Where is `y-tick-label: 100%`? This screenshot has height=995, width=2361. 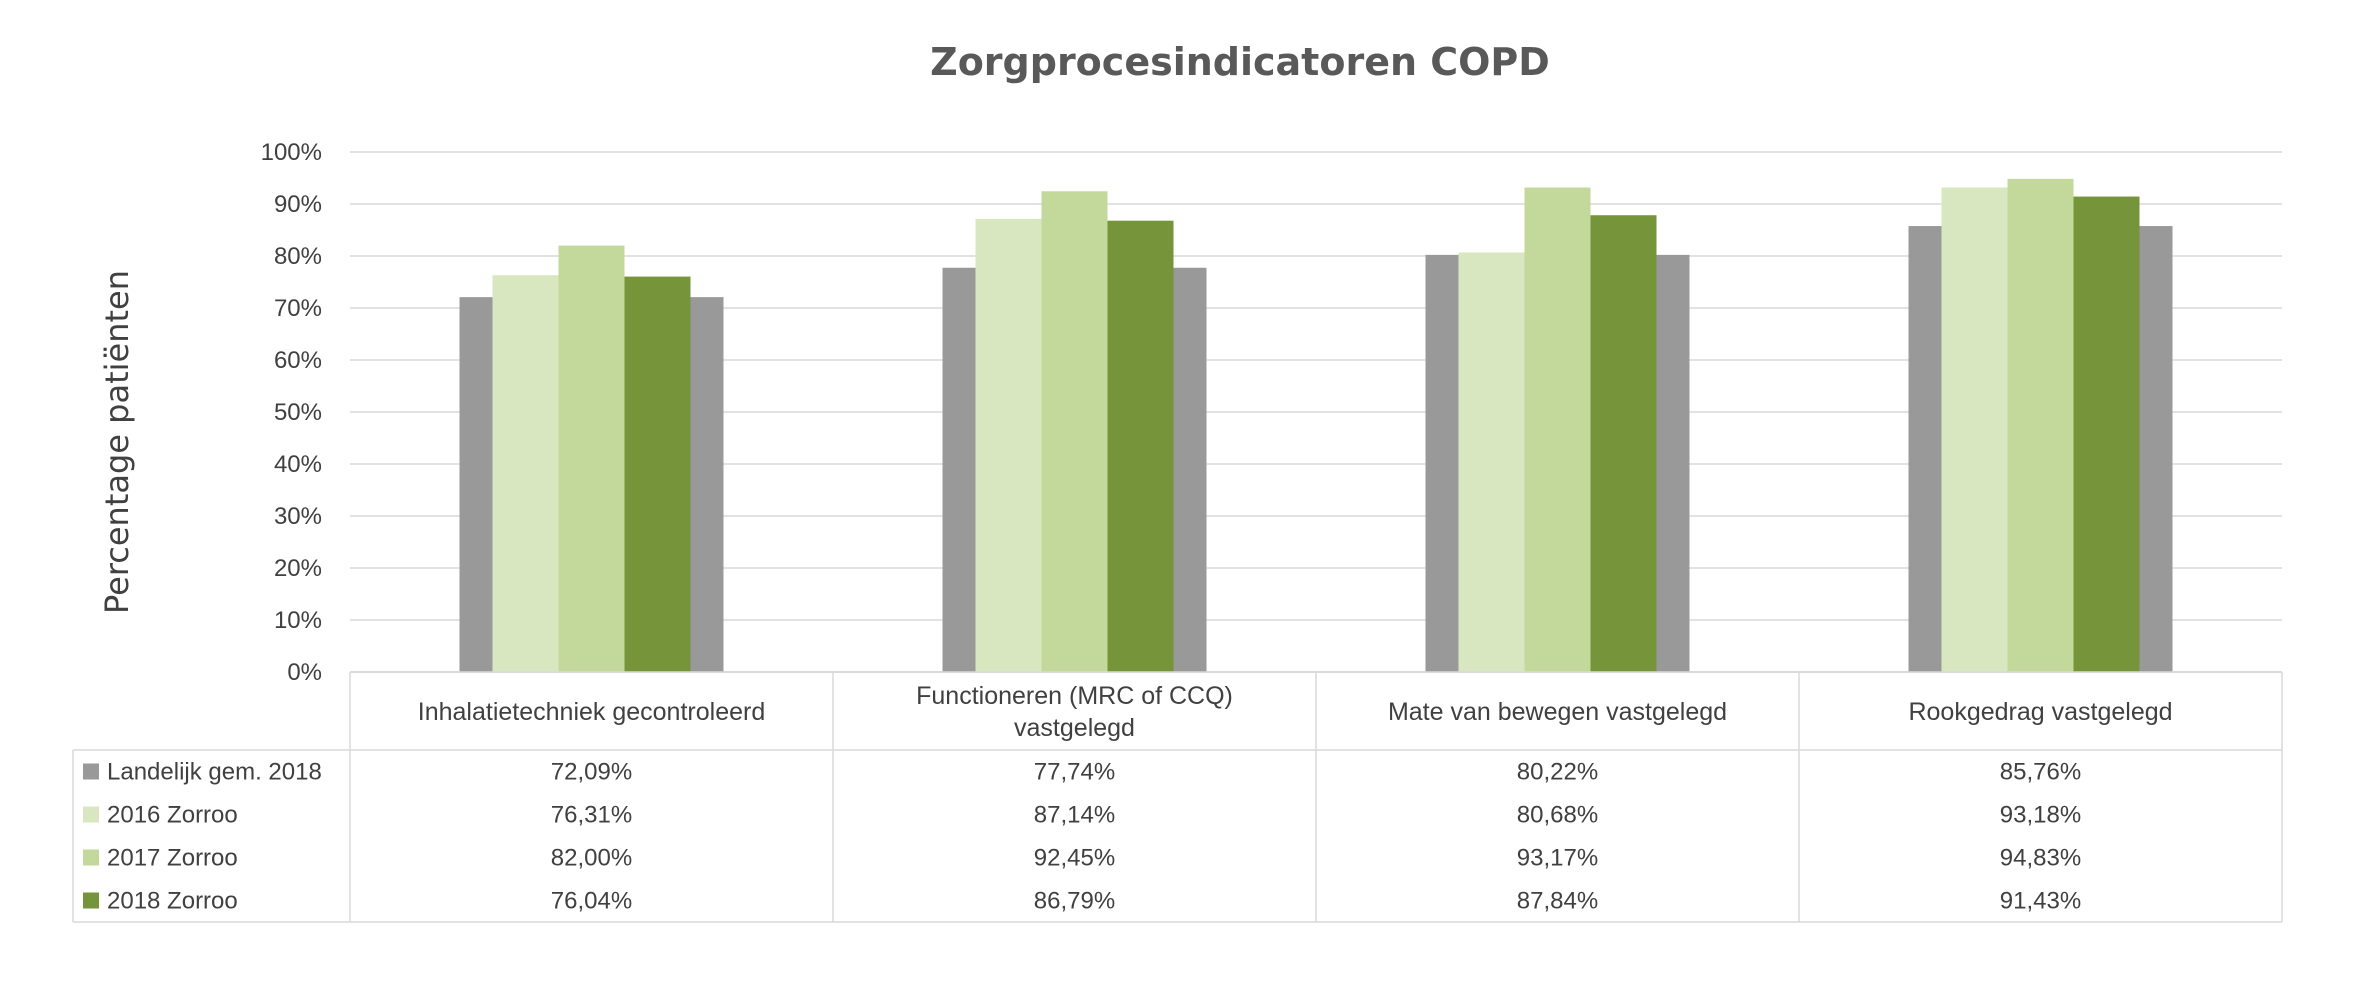
y-tick-label: 100% is located at coordinates (291, 152).